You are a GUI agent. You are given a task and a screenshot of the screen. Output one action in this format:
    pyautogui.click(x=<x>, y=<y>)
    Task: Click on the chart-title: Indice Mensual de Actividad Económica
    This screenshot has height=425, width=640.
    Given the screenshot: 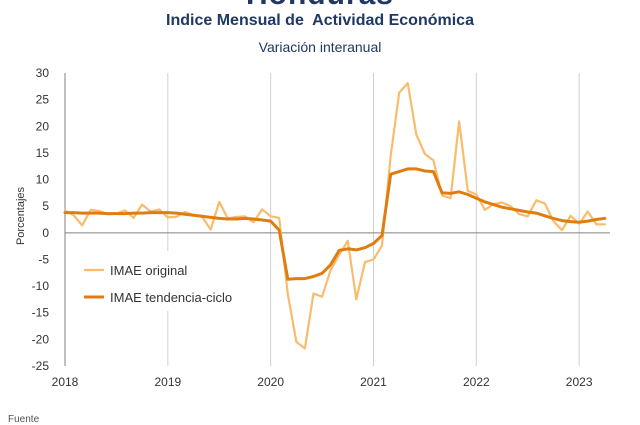 What is the action you would take?
    pyautogui.click(x=320, y=20)
    